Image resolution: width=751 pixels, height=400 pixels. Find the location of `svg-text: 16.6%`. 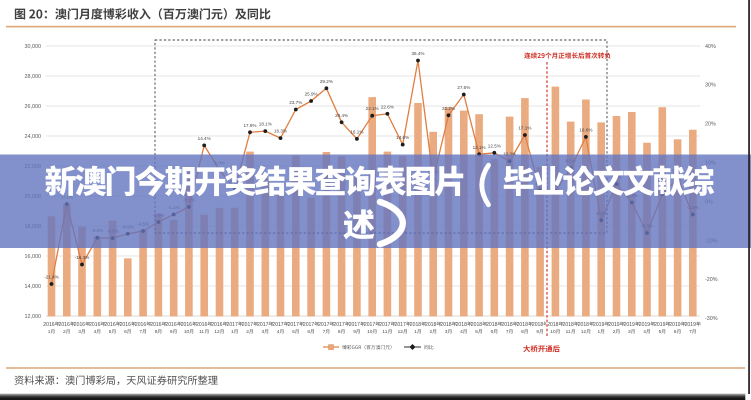

svg-text: 16.6% is located at coordinates (585, 129).